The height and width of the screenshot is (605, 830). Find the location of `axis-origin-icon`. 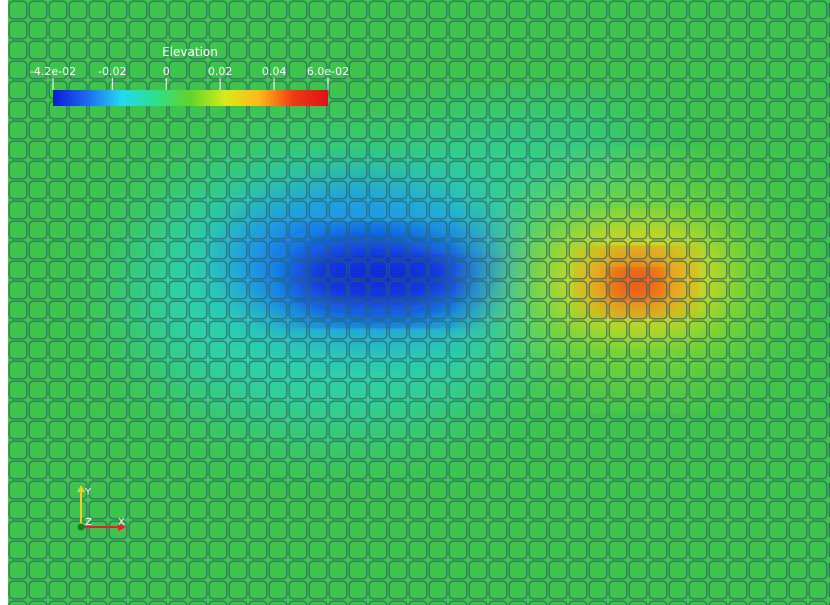

axis-origin-icon is located at coordinates (81, 527).